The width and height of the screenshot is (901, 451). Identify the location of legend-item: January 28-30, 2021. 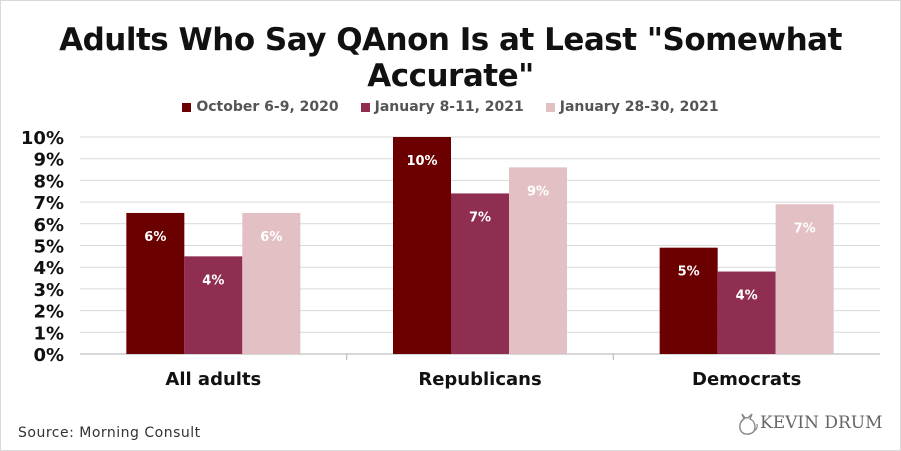
(632, 107).